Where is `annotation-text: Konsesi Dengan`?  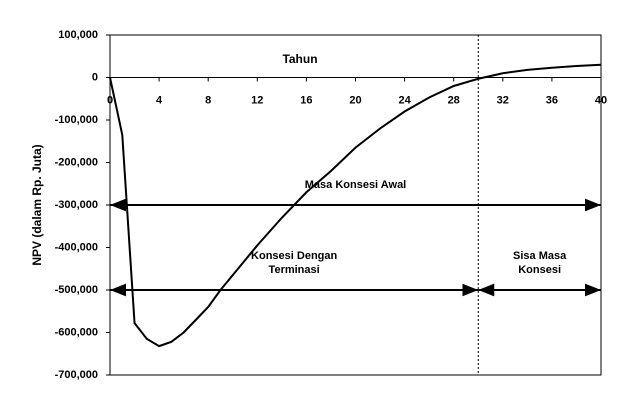 annotation-text: Konsesi Dengan is located at coordinates (294, 256).